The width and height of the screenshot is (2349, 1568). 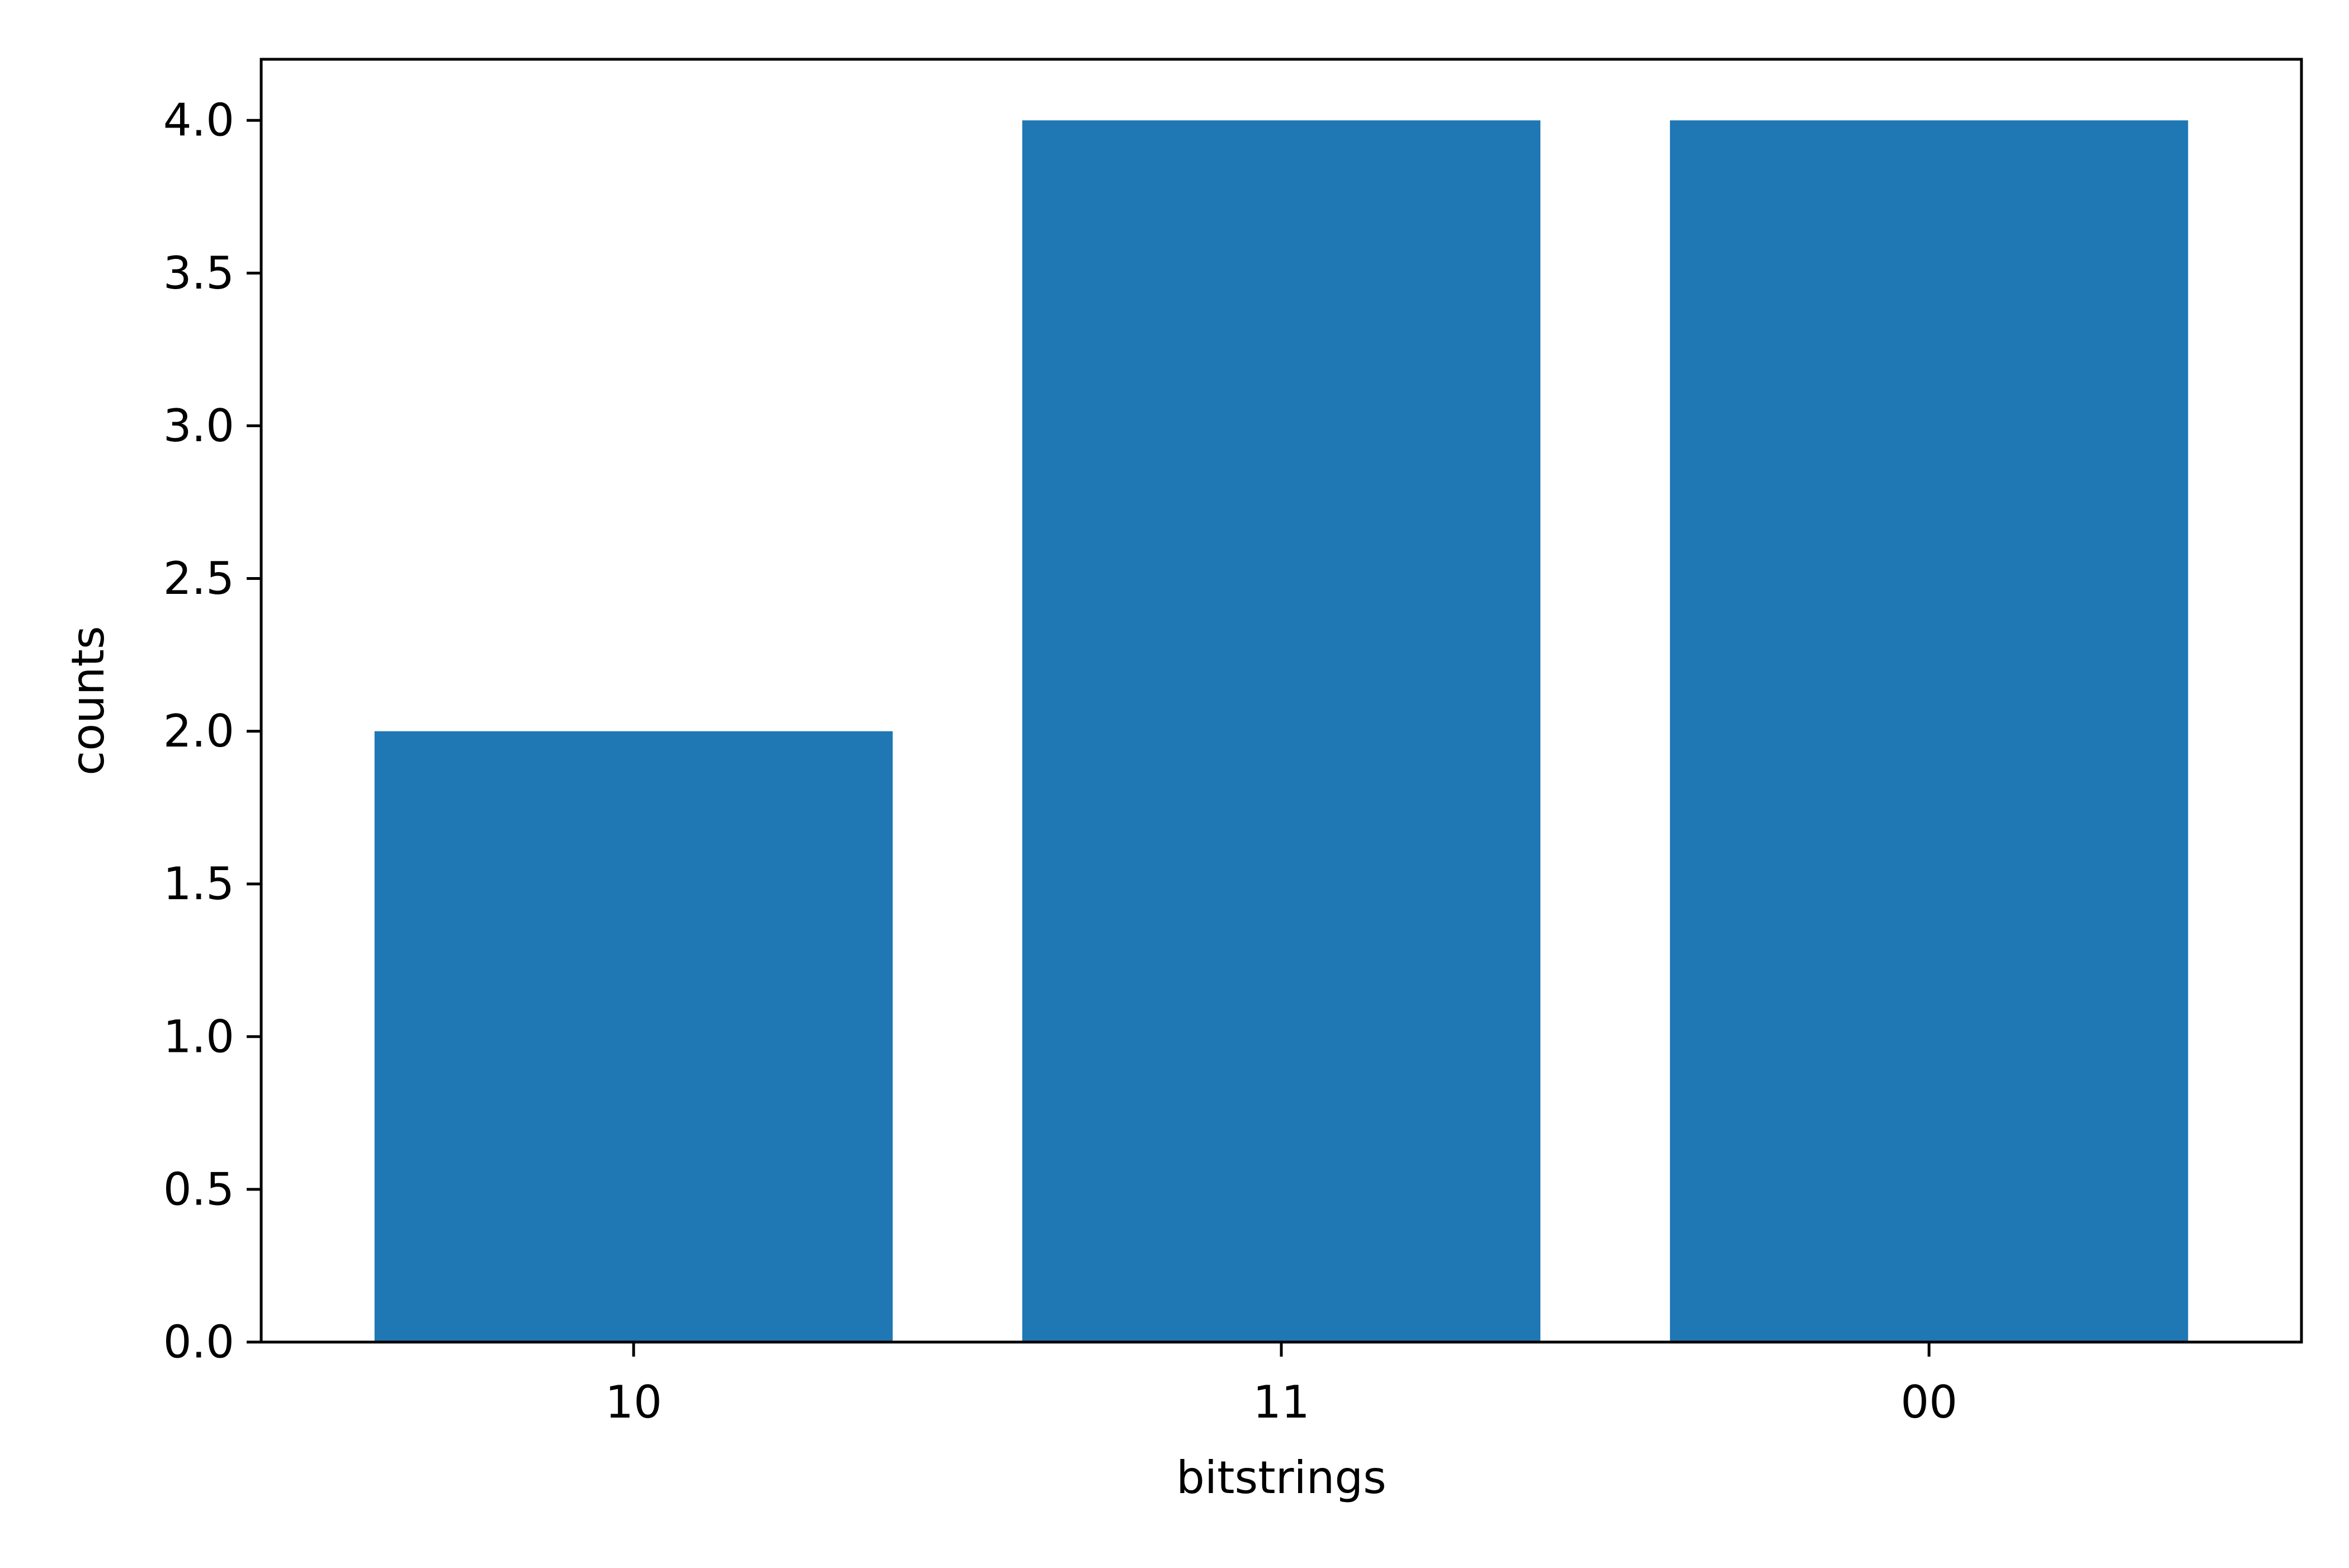 What do you see at coordinates (199, 426) in the screenshot?
I see `y-tick-label: 3.0` at bounding box center [199, 426].